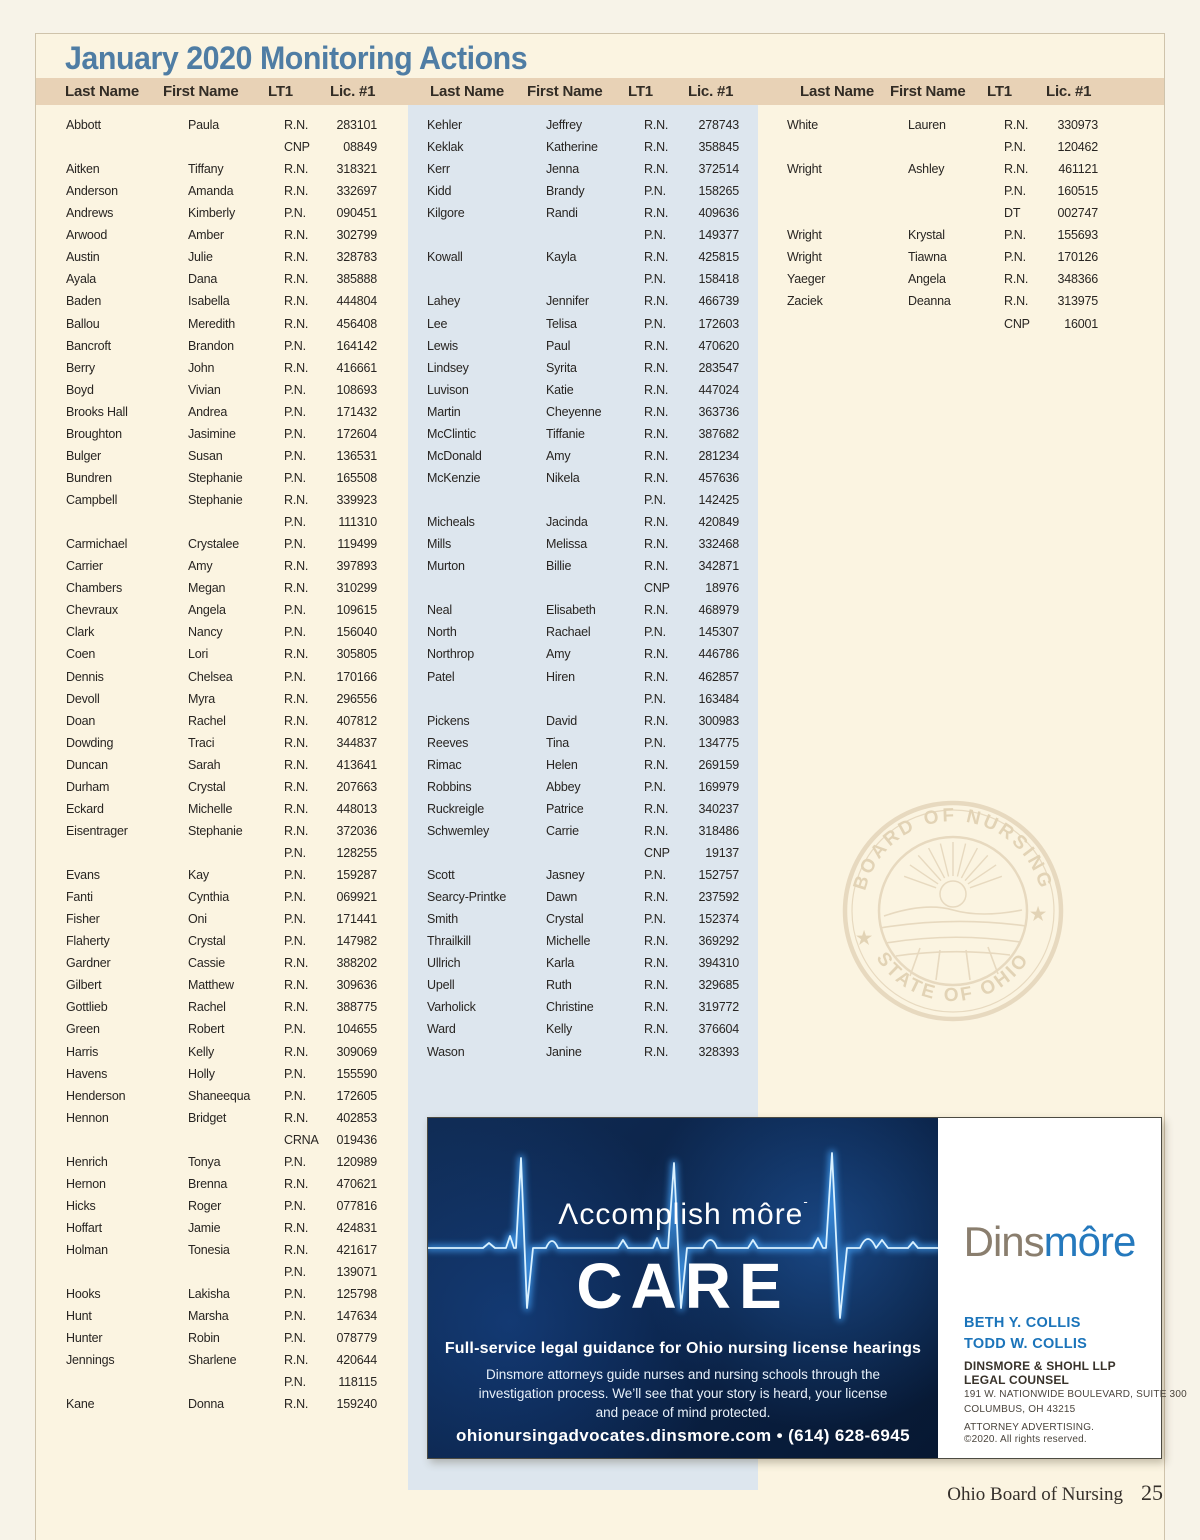  What do you see at coordinates (1025, 1439) in the screenshot?
I see `ad-legal-line: ©2020. All rights reserved.` at bounding box center [1025, 1439].